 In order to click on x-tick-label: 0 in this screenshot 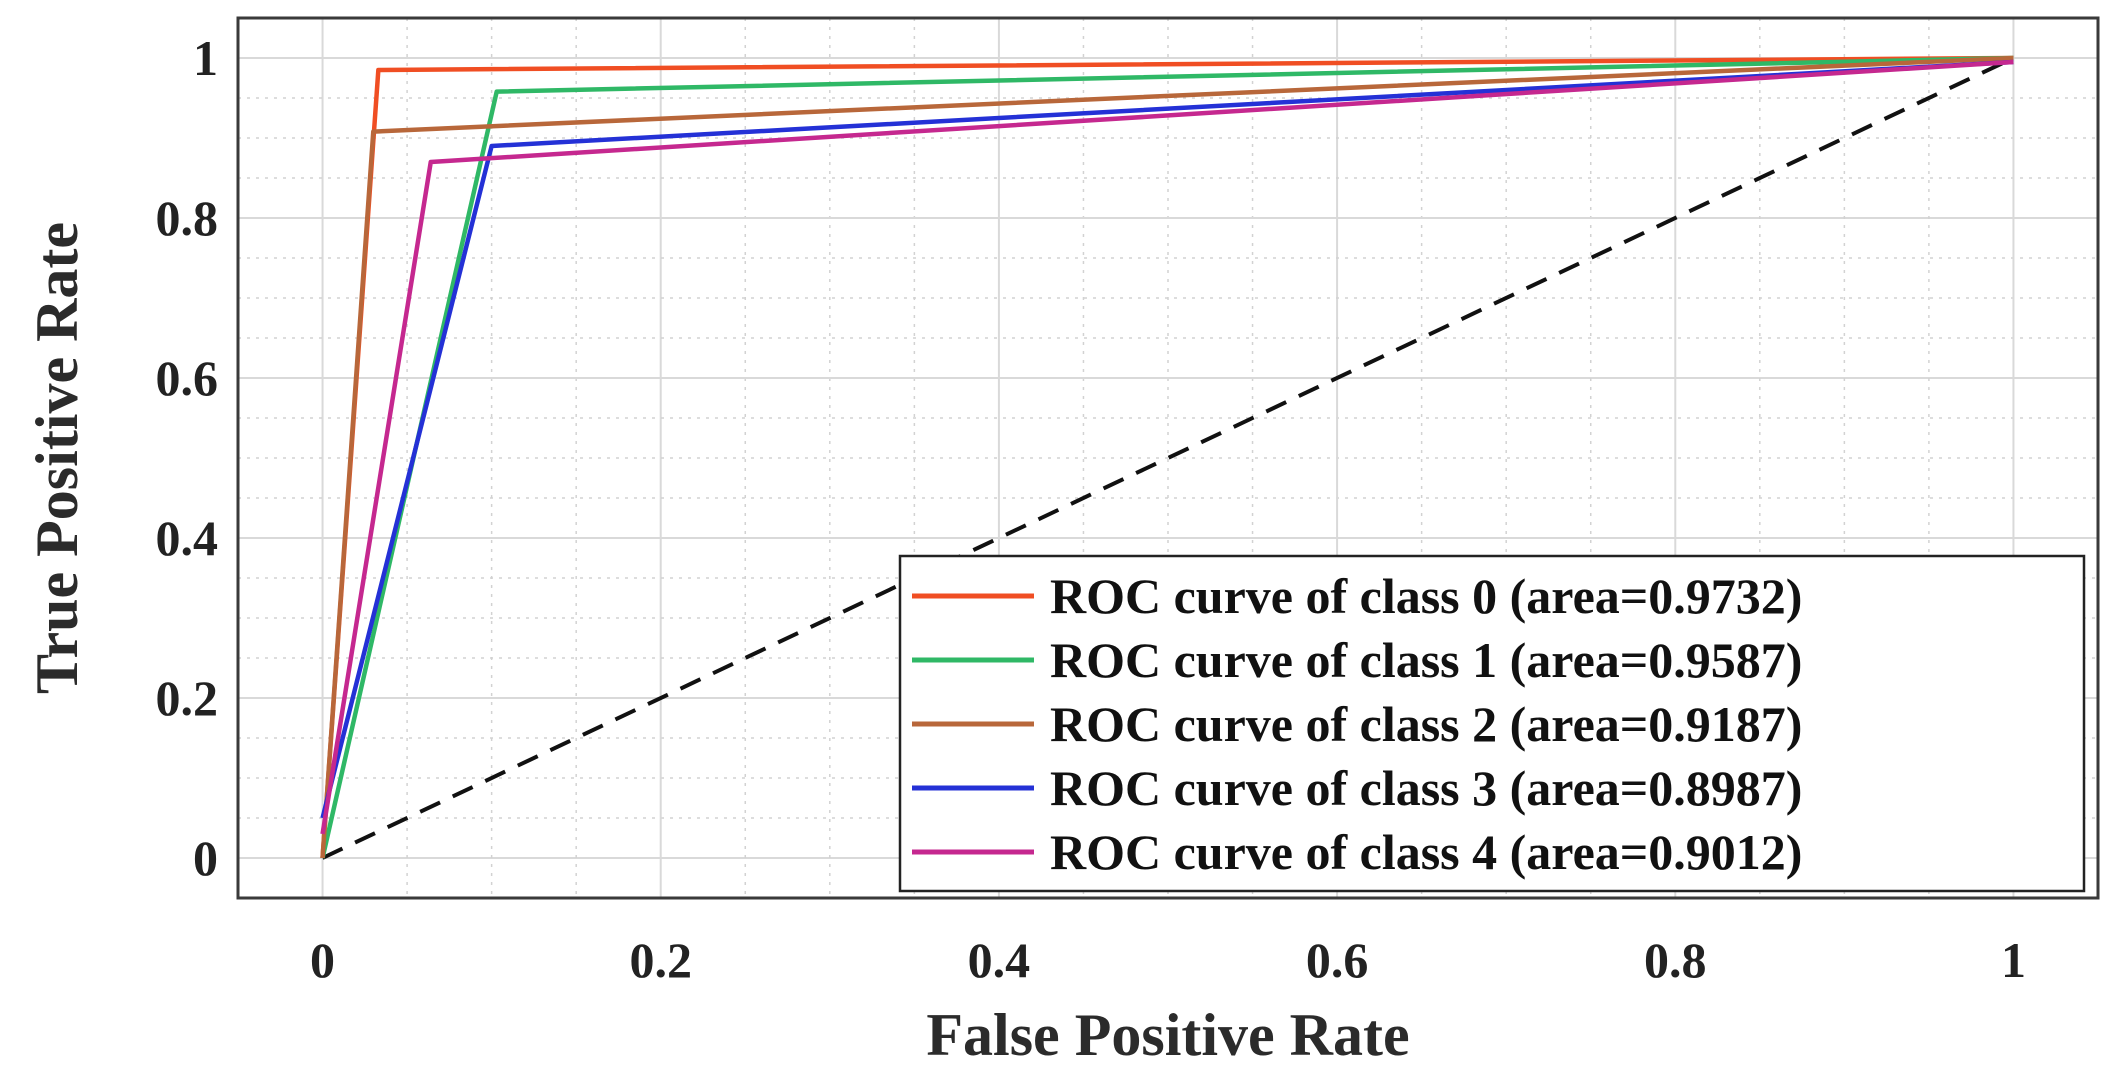, I will do `click(322, 960)`.